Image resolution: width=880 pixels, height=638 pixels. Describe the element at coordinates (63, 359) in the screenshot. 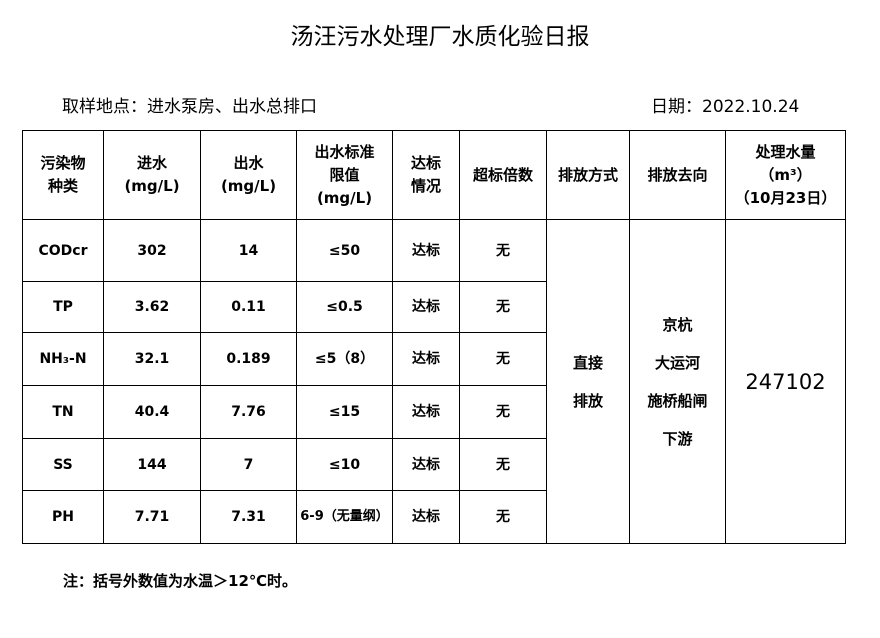

I see `pollutant-cell: NH₃-N` at that location.